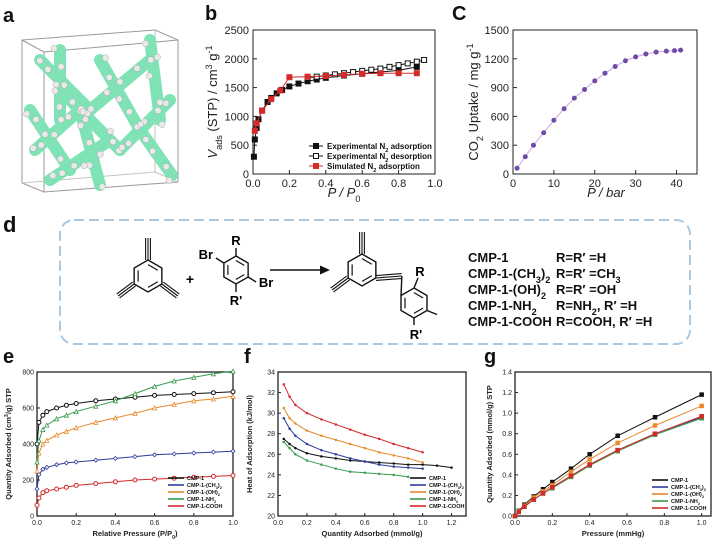 This screenshot has width=722, height=551. I want to click on x-tick-label: 0.0, so click(37, 523).